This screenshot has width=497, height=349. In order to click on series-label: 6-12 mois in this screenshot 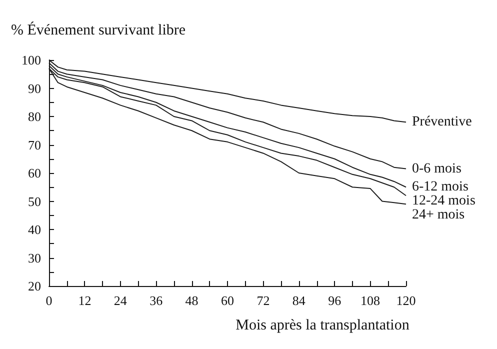, I will do `click(440, 187)`.